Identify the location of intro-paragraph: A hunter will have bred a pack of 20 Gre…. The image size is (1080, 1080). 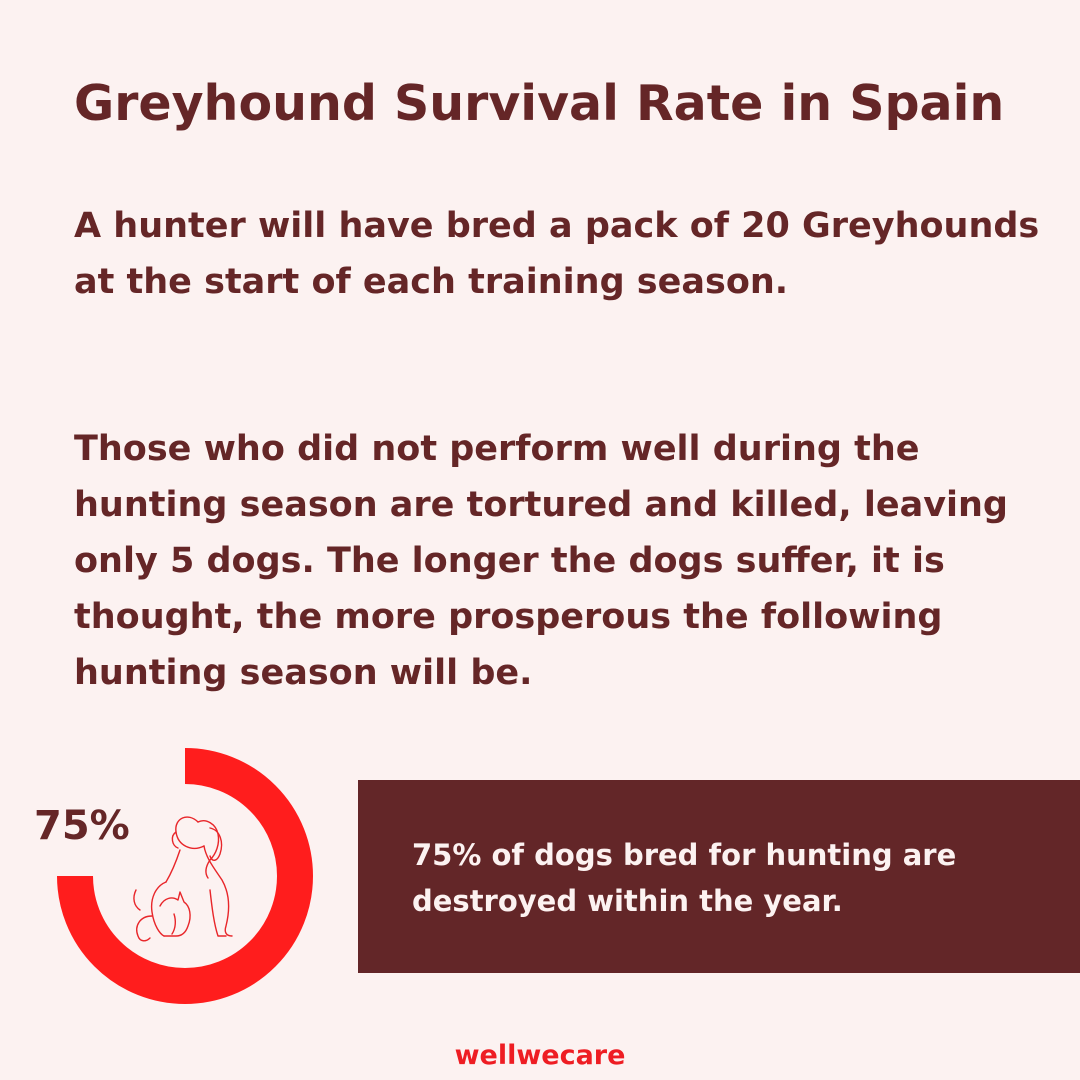
(557, 254).